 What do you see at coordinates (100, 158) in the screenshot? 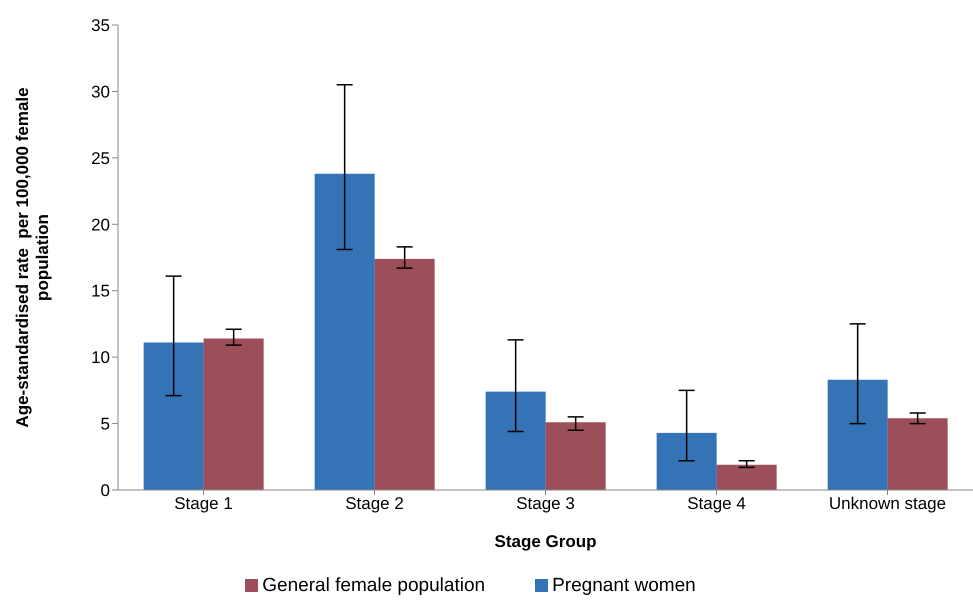
I see `y-tick-label: 25` at bounding box center [100, 158].